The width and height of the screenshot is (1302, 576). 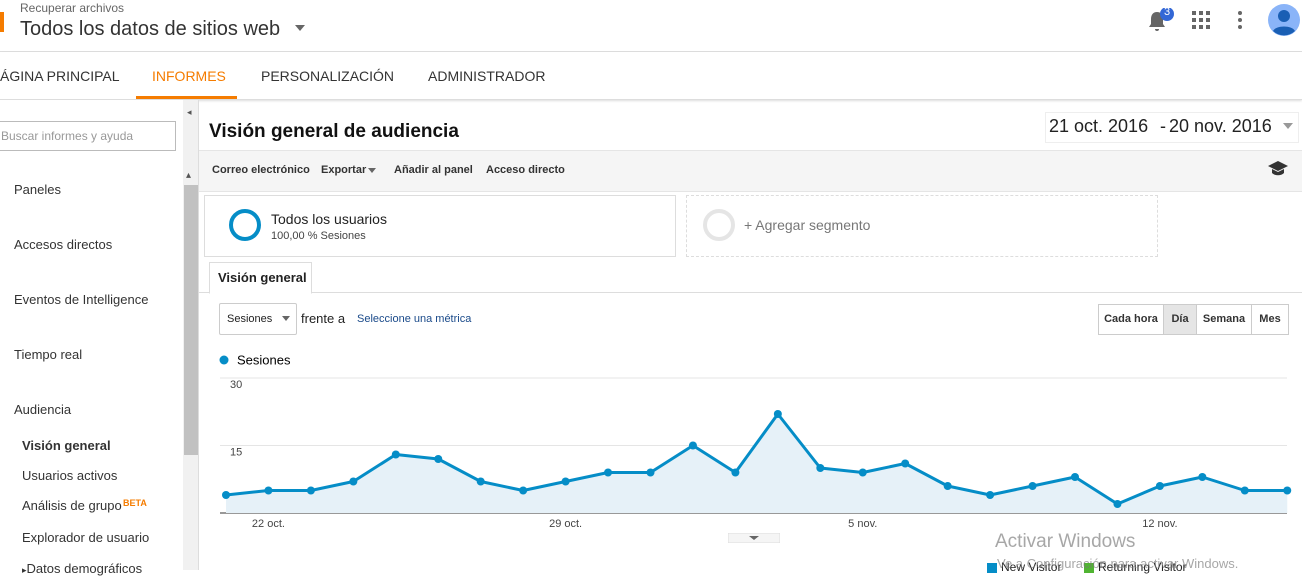 What do you see at coordinates (2, 22) in the screenshot?
I see `logo` at bounding box center [2, 22].